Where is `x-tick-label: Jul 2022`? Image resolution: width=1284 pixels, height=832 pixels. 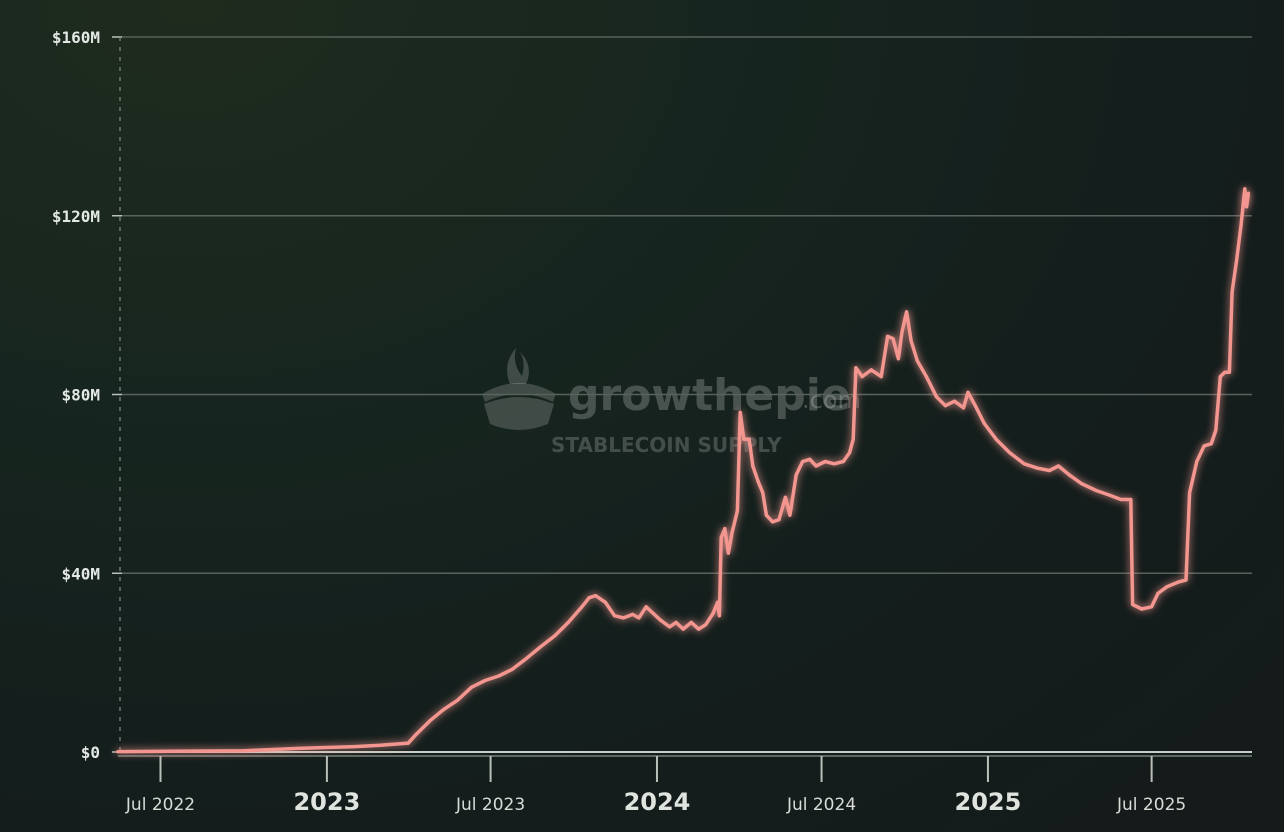
x-tick-label: Jul 2022 is located at coordinates (160, 805).